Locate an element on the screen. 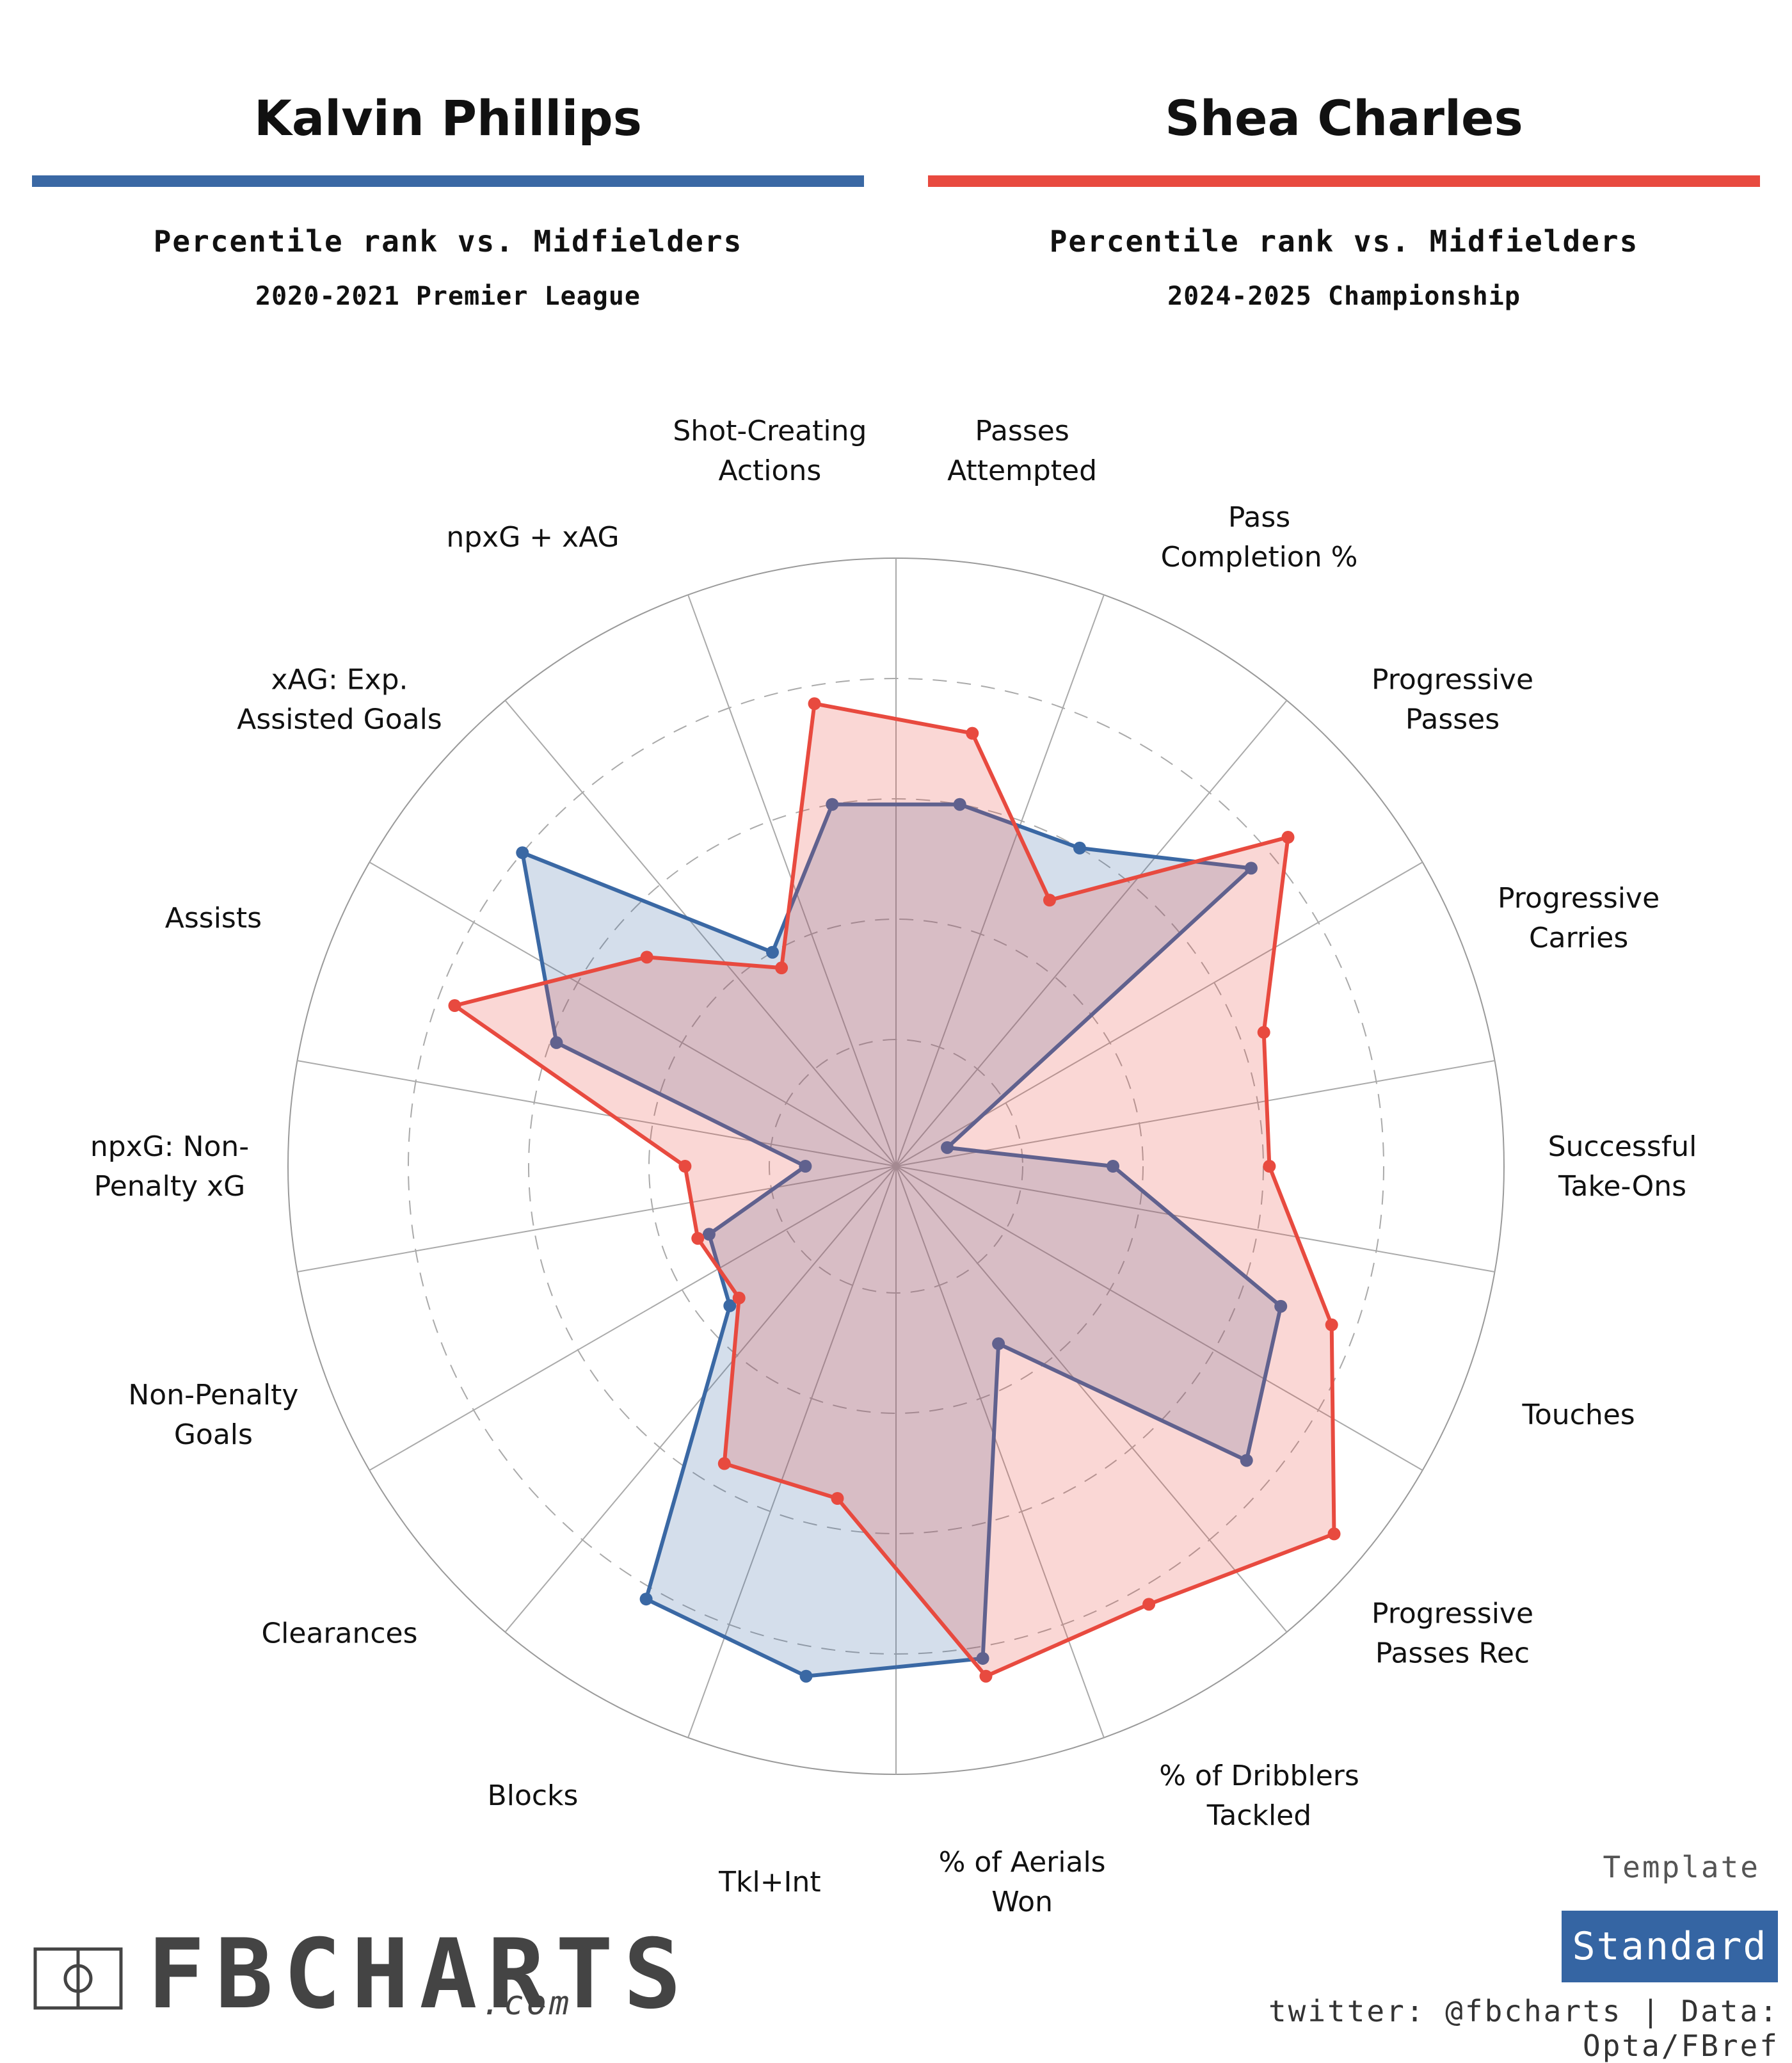 Image resolution: width=1792 pixels, height=2063 pixels. axis-label-5-line-2: Take-Ons is located at coordinates (1622, 1186).